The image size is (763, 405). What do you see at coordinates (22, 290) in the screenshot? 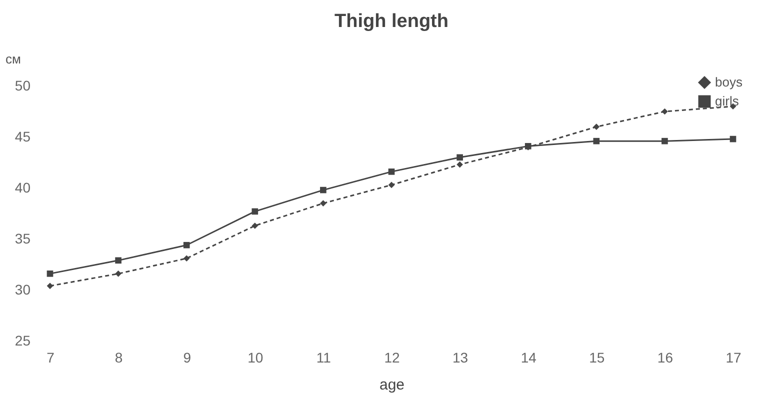
I see `y-tick-label: 30` at bounding box center [22, 290].